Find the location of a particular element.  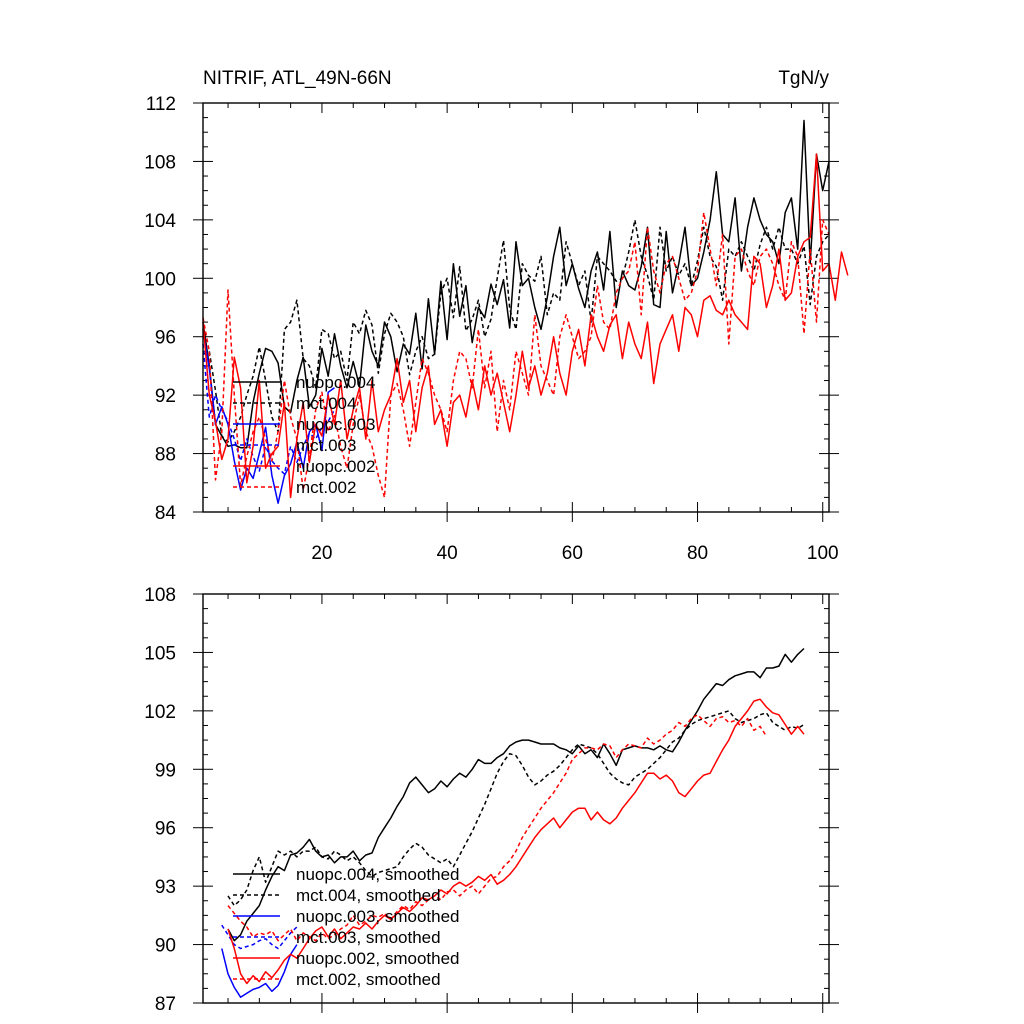

y-tick-label: 90 is located at coordinates (165, 946).